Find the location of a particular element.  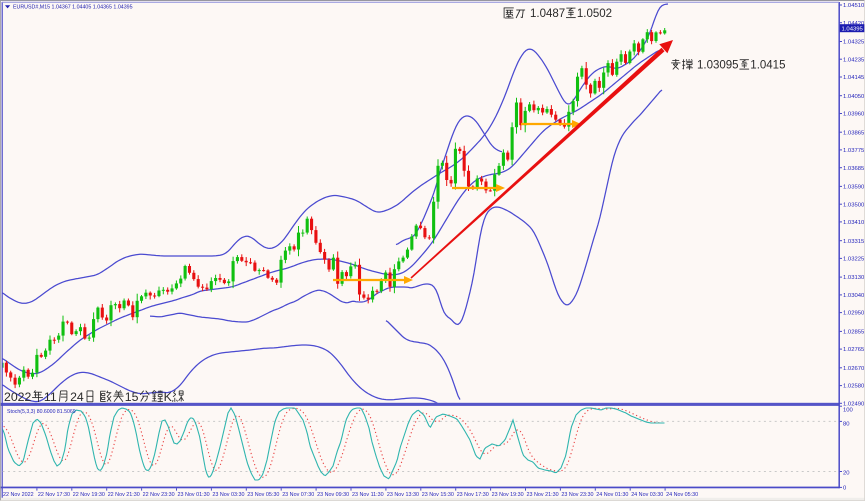

svg-text: K is located at coordinates (168, 397).